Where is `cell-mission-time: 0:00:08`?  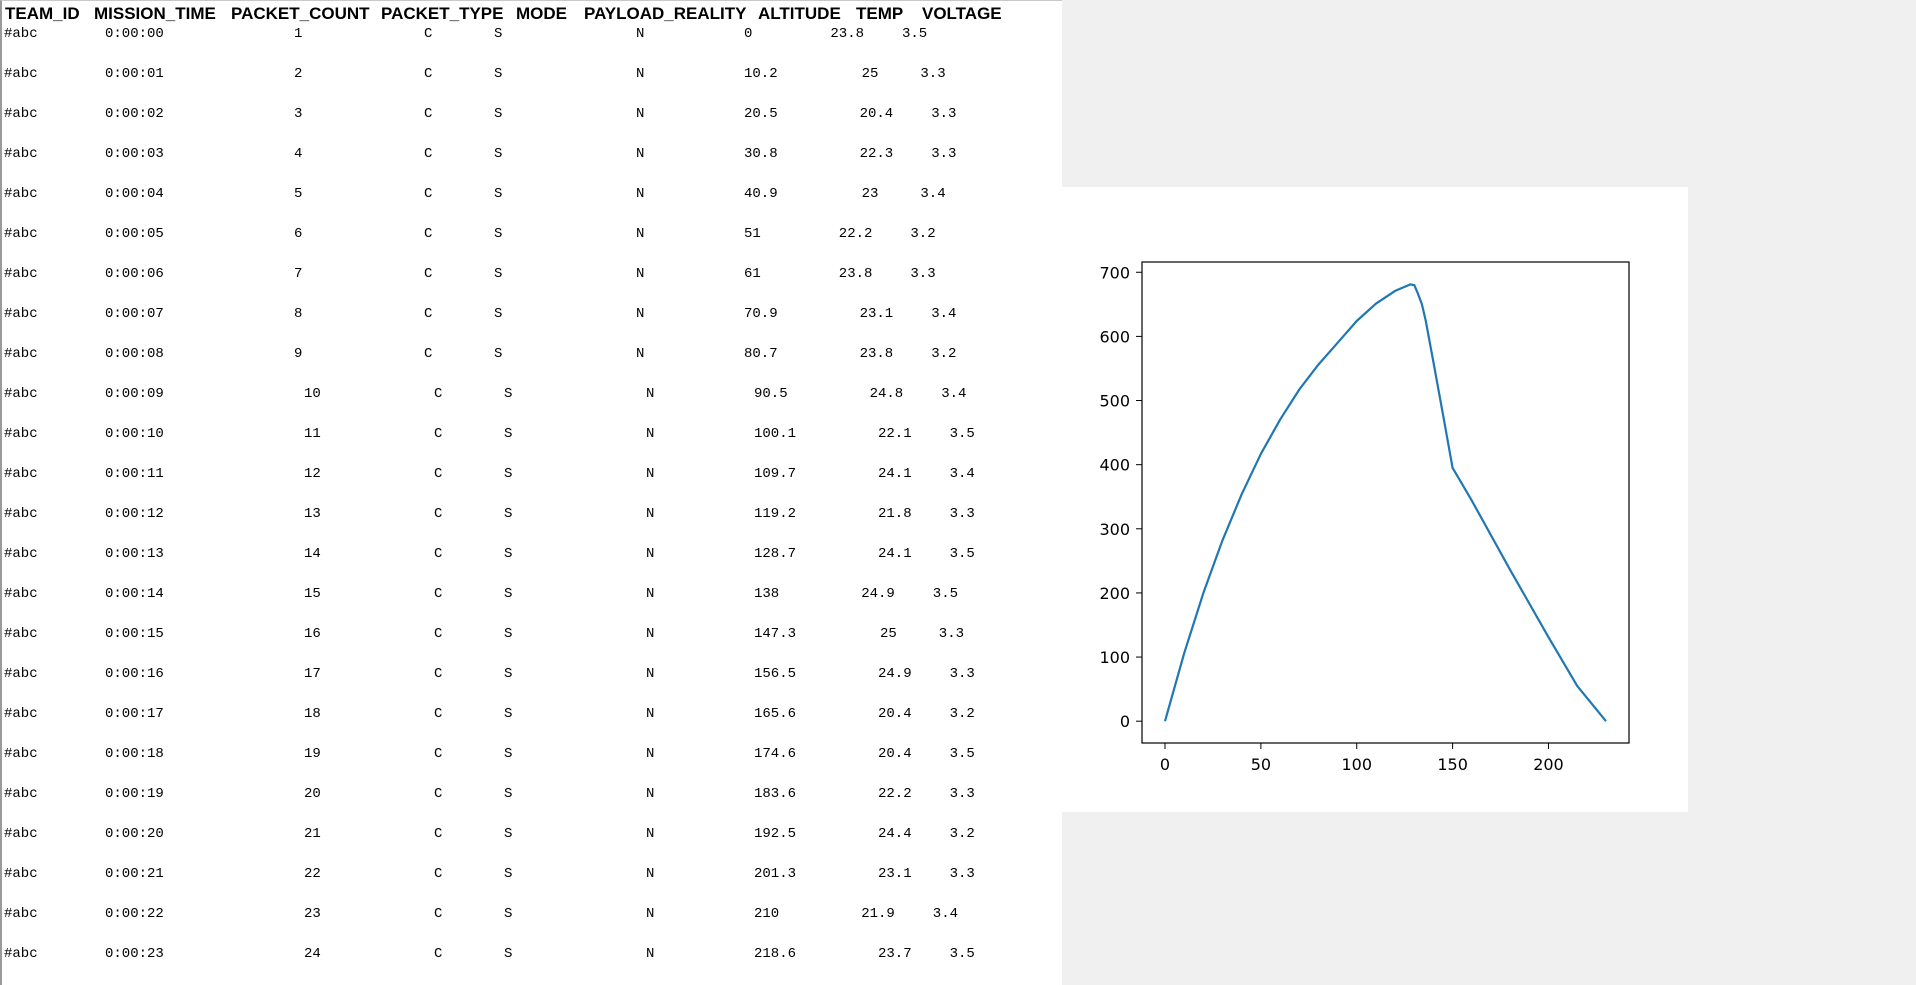
cell-mission-time: 0:00:08 is located at coordinates (134, 354).